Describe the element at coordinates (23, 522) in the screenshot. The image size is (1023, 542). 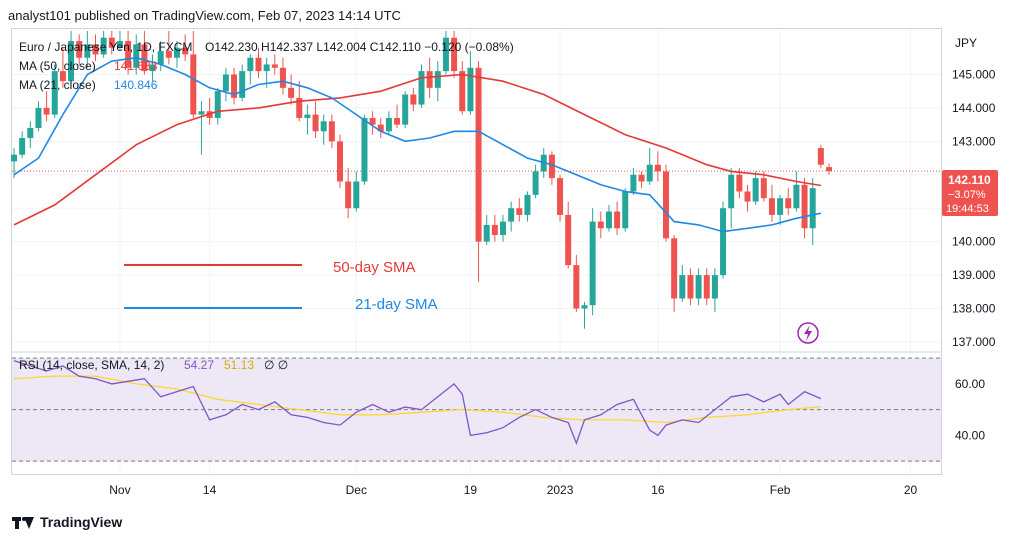
I see `tradingview-logo-icon` at that location.